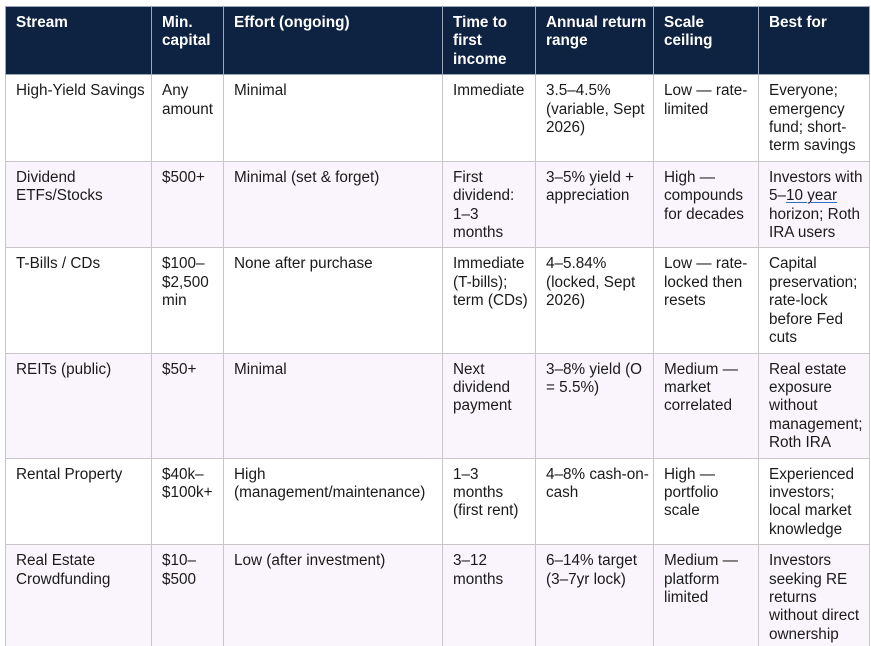 This screenshot has width=871, height=646. What do you see at coordinates (78, 405) in the screenshot?
I see `cell-stream: REITs (public)` at bounding box center [78, 405].